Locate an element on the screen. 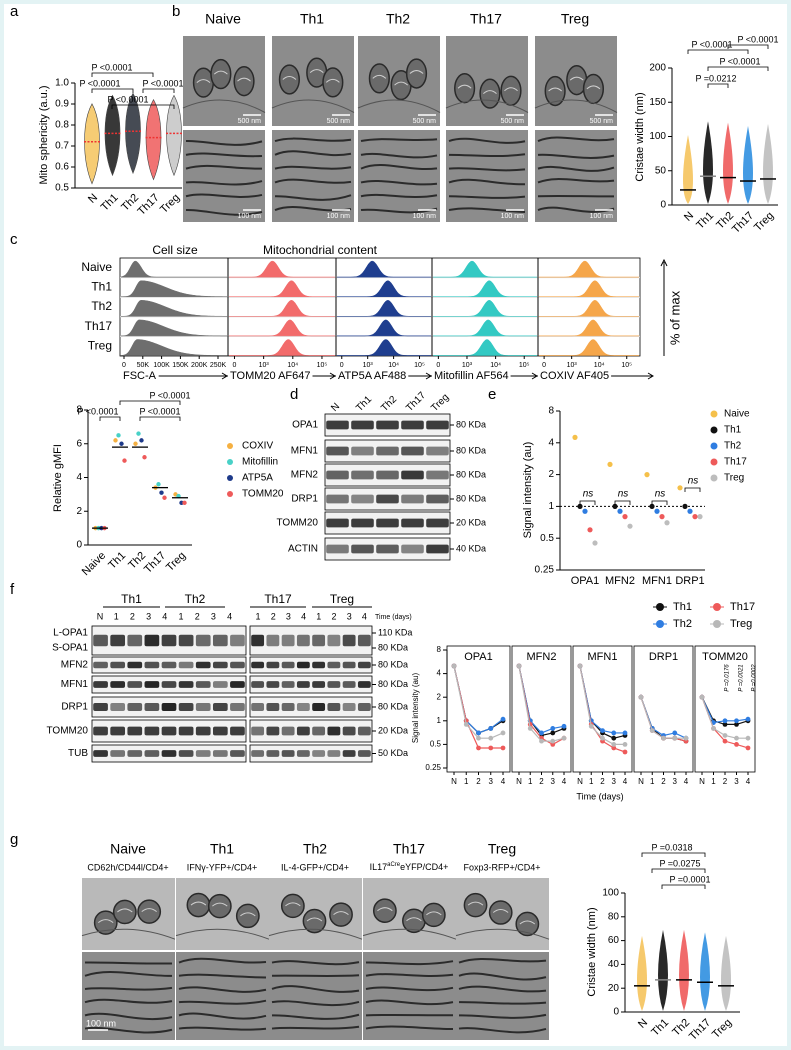  subpanel-title: MFN1 is located at coordinates (603, 657).